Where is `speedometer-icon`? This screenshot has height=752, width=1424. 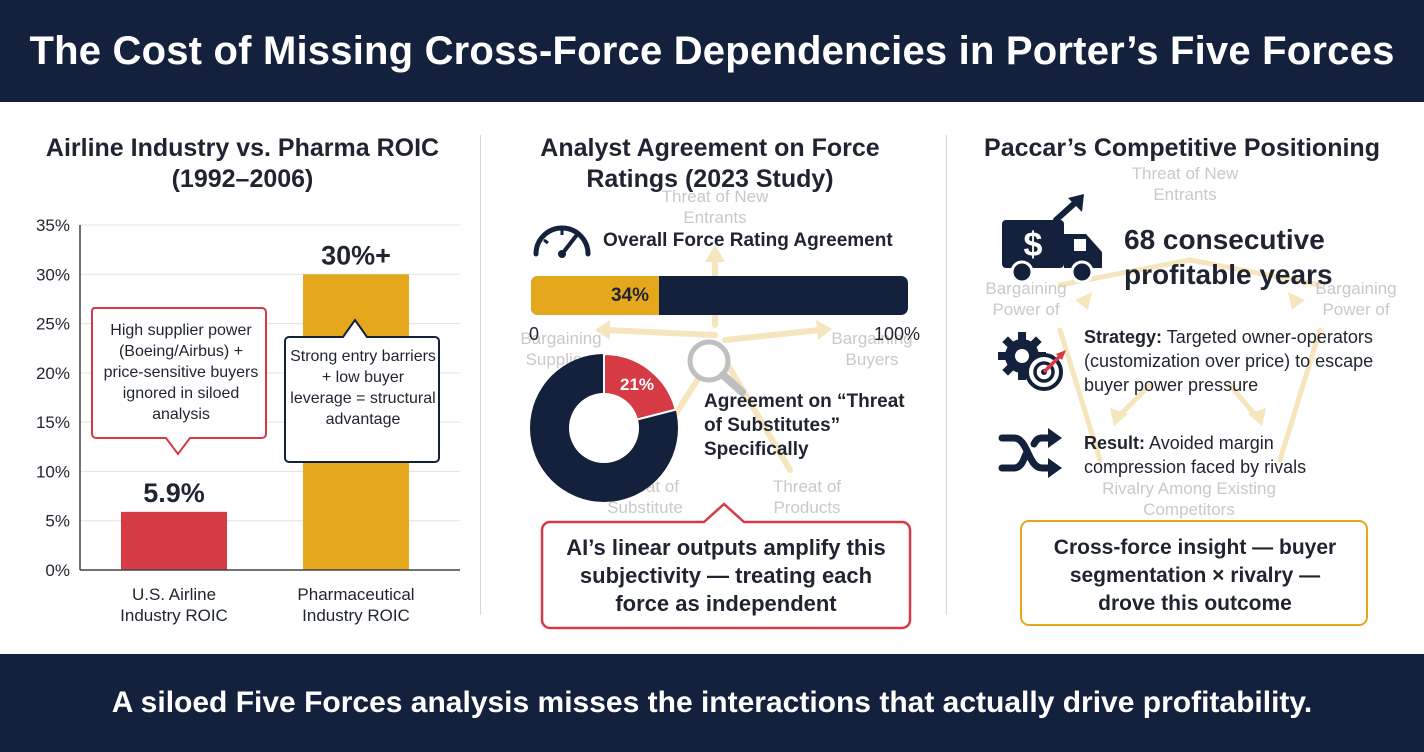 speedometer-icon is located at coordinates (562, 241).